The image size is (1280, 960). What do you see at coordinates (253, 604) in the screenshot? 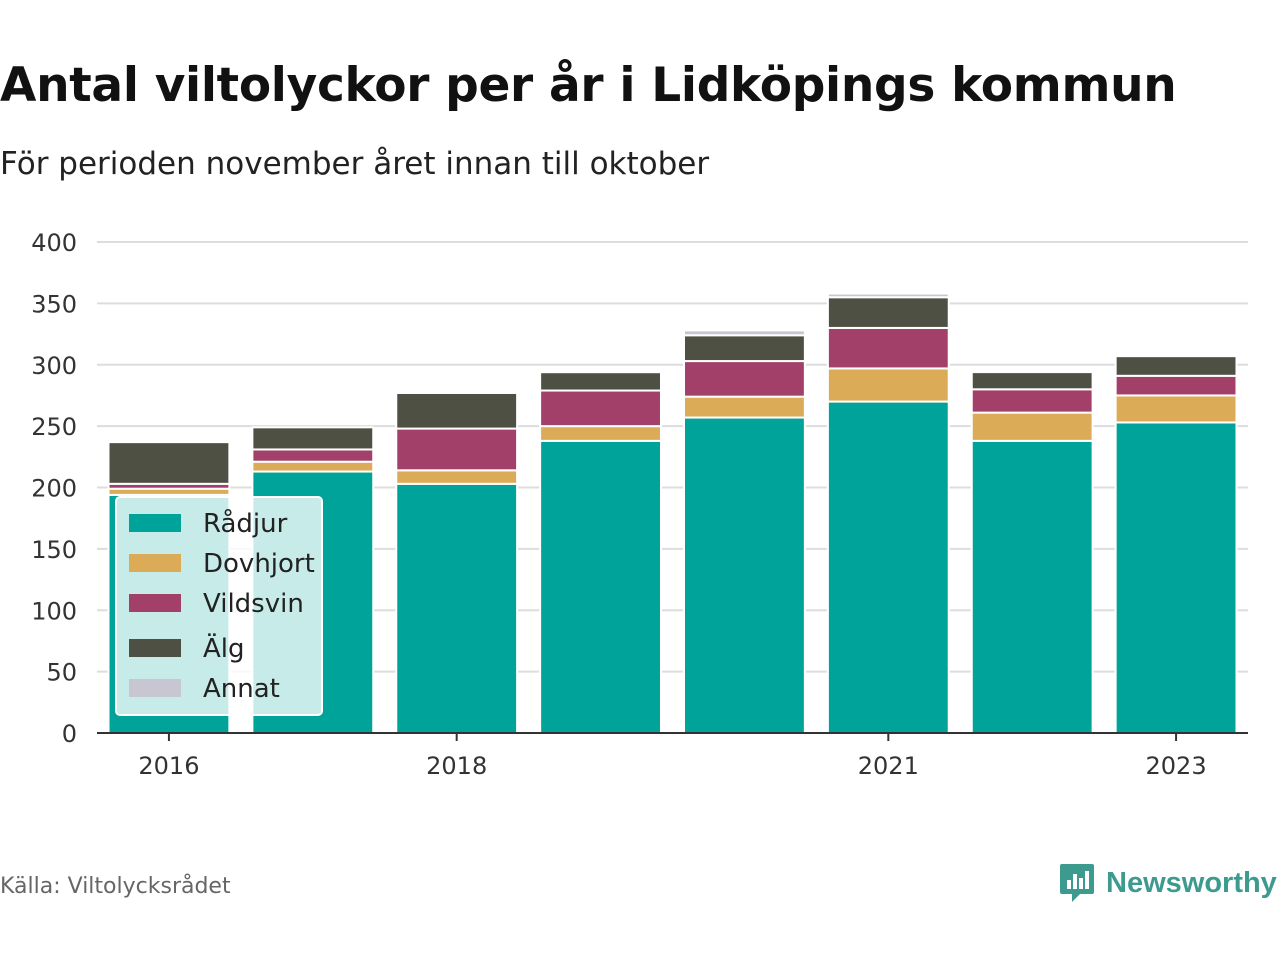
I see `legend-label: Vildsvin` at bounding box center [253, 604].